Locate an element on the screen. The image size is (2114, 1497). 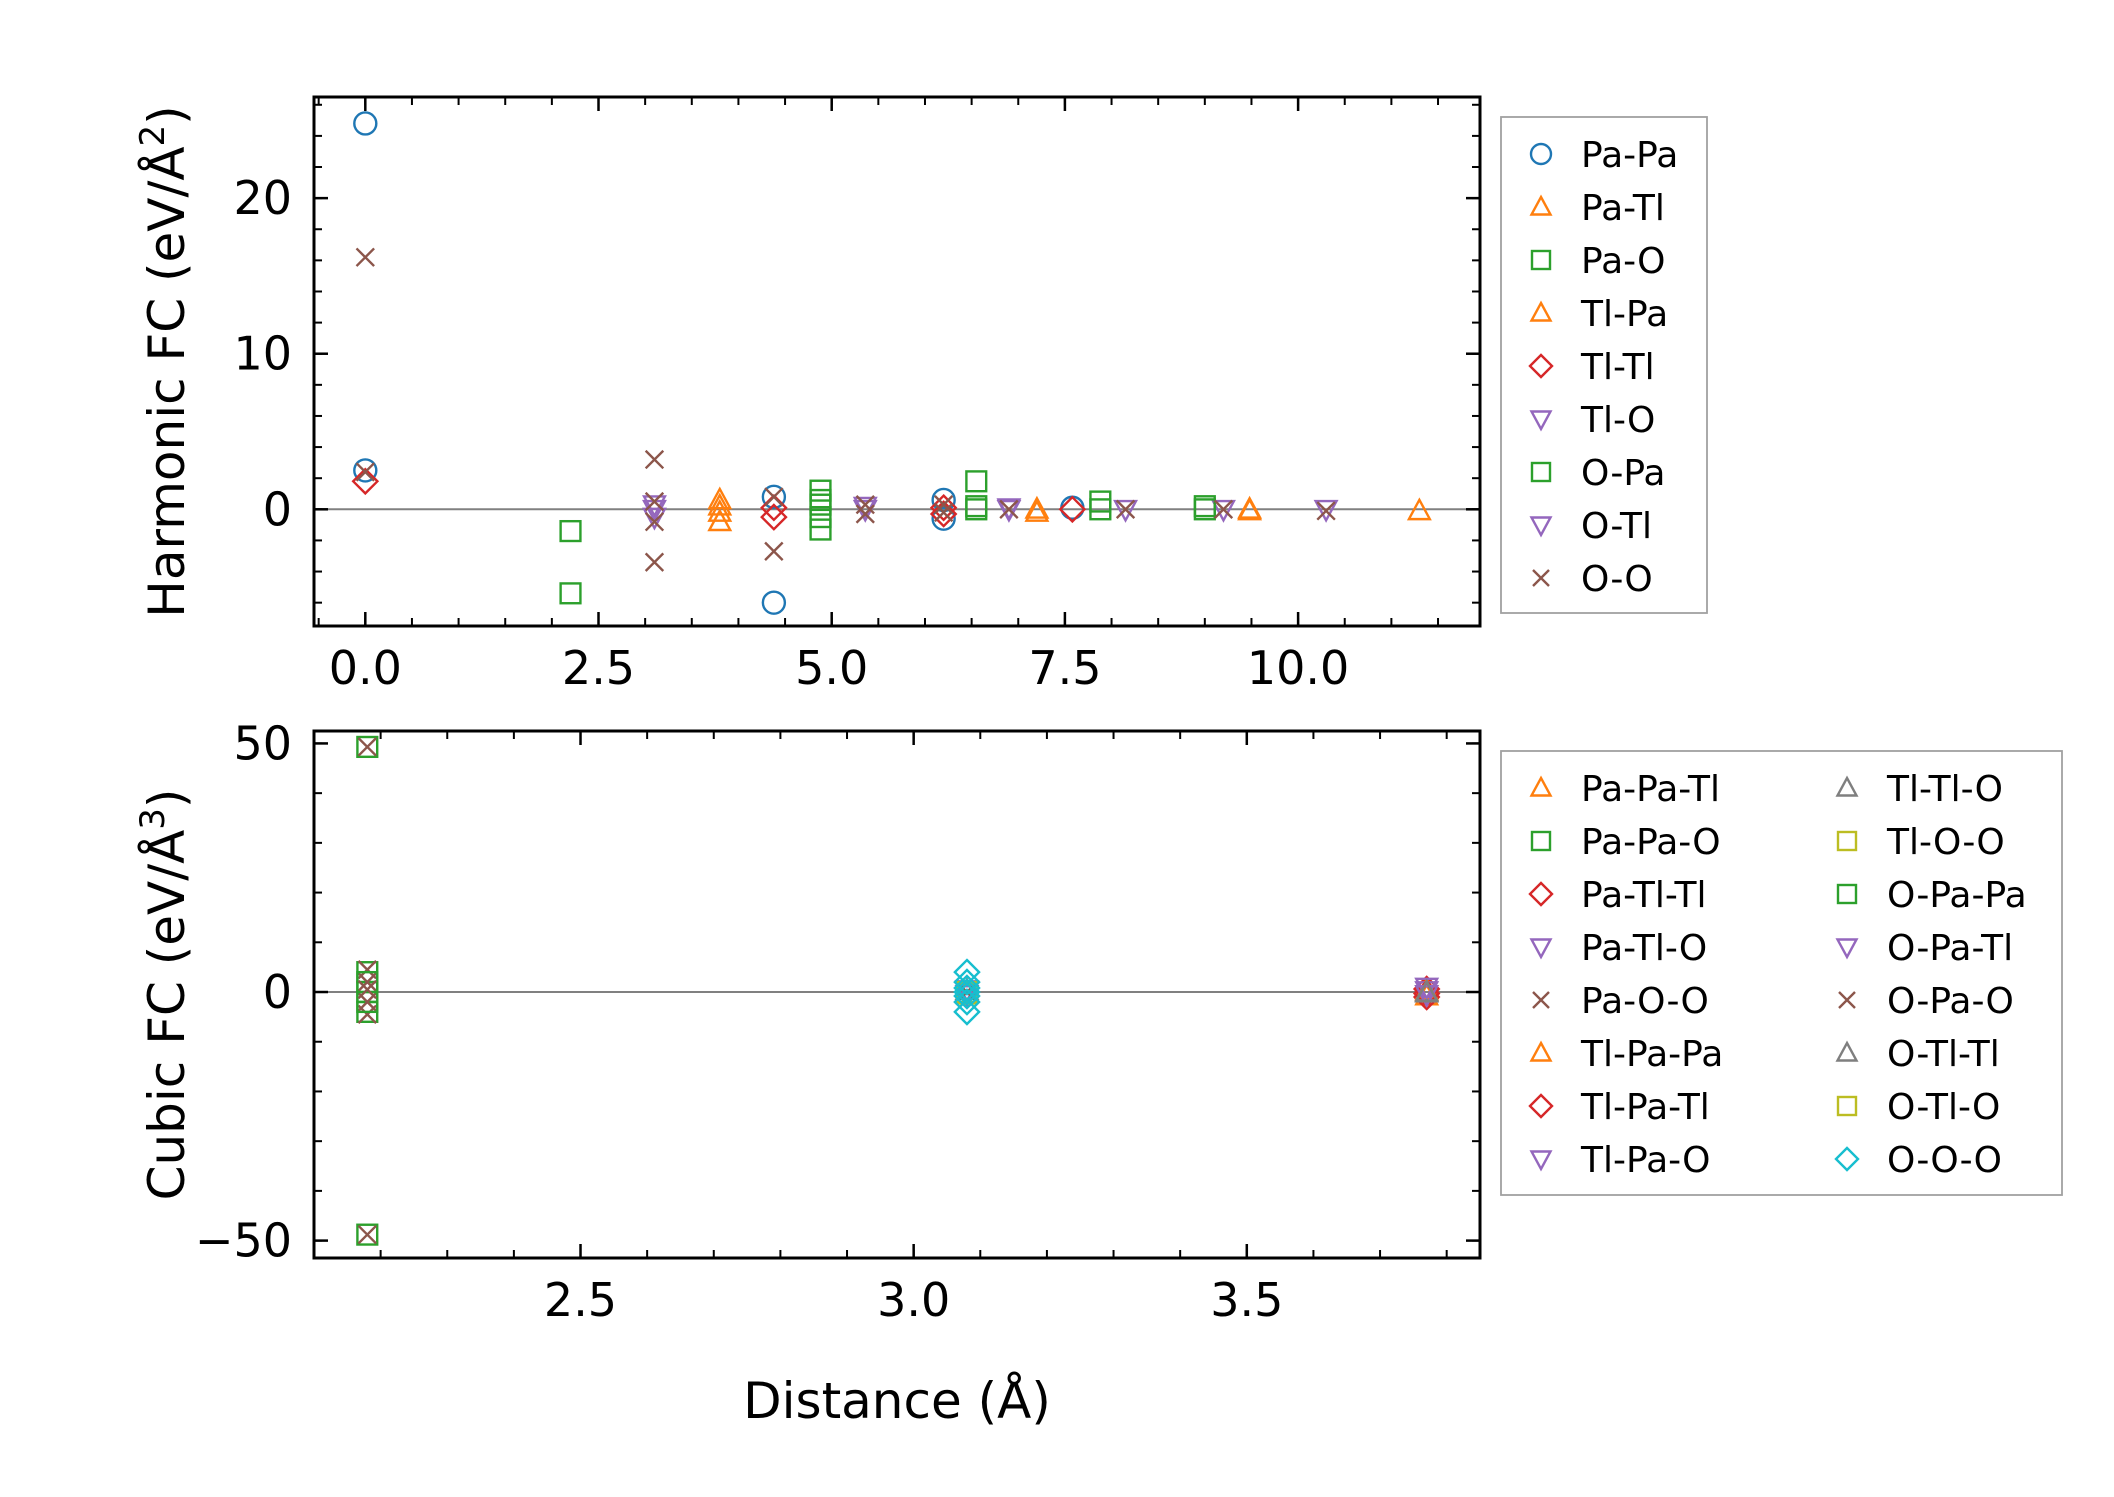
cubic-legend-label: O-Pa-Pa is located at coordinates (1957, 895).